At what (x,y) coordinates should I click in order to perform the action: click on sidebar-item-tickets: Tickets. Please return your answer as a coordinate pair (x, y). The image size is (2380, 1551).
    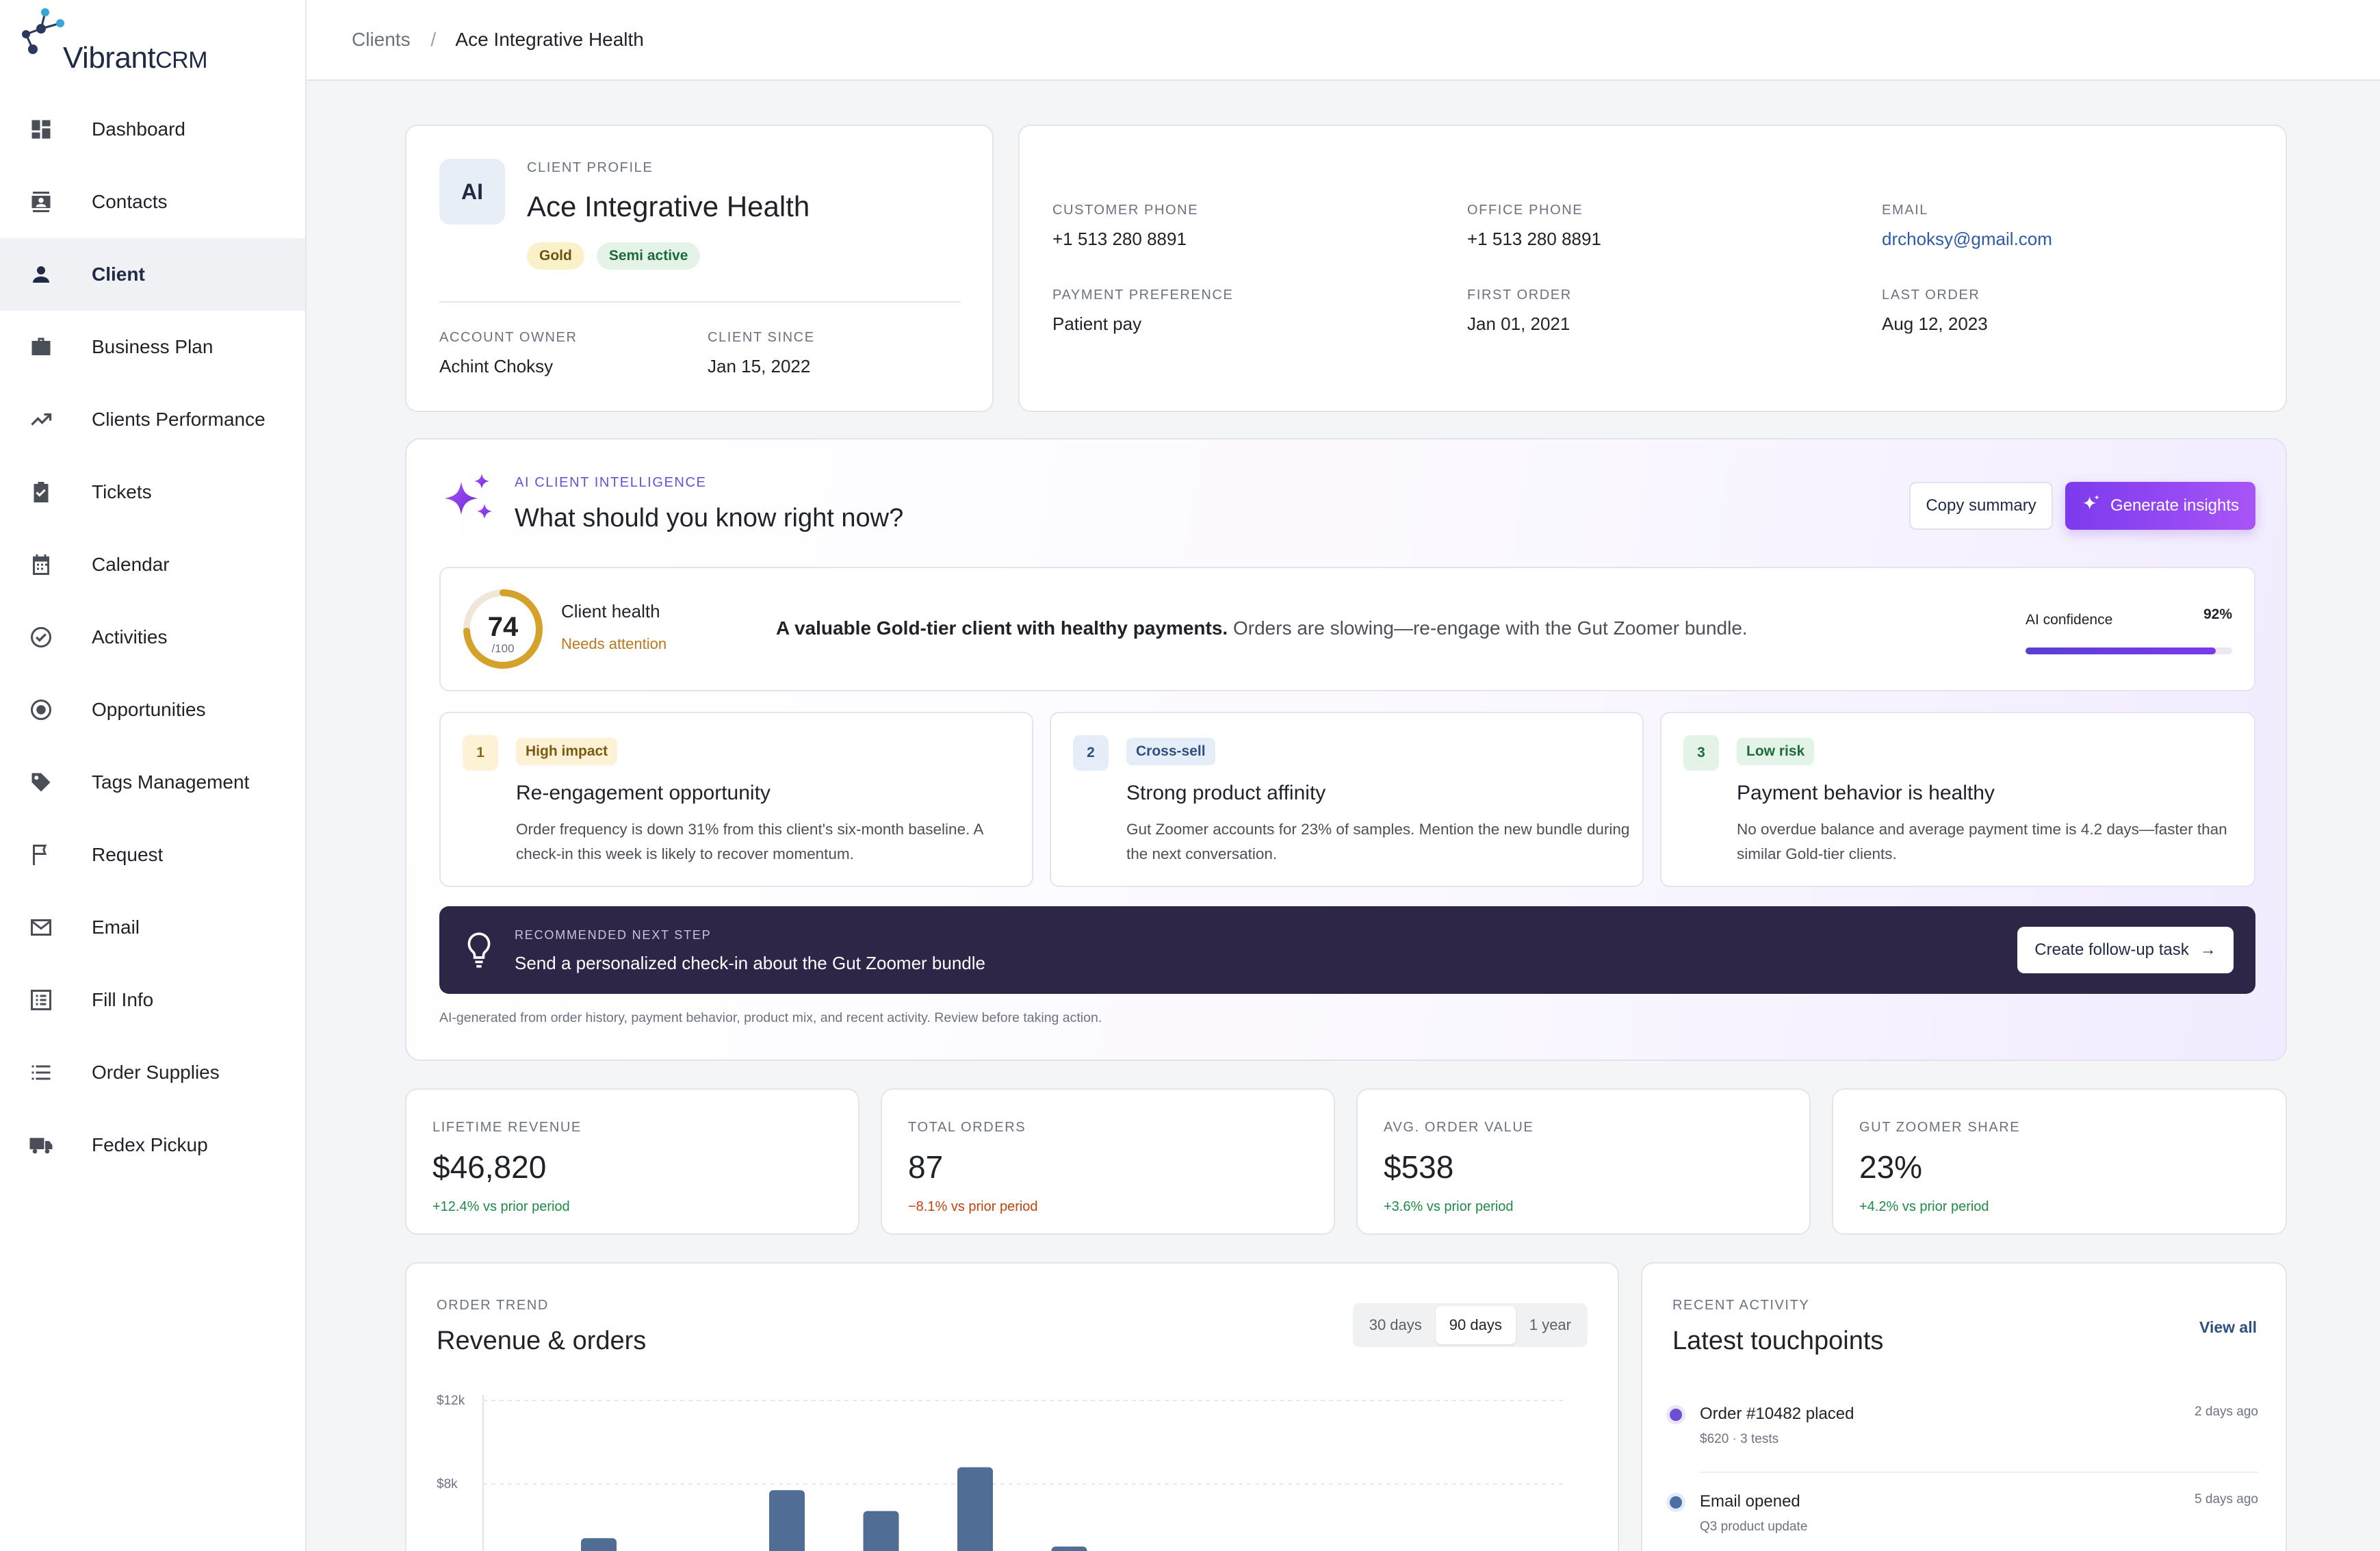
    Looking at the image, I should click on (152, 492).